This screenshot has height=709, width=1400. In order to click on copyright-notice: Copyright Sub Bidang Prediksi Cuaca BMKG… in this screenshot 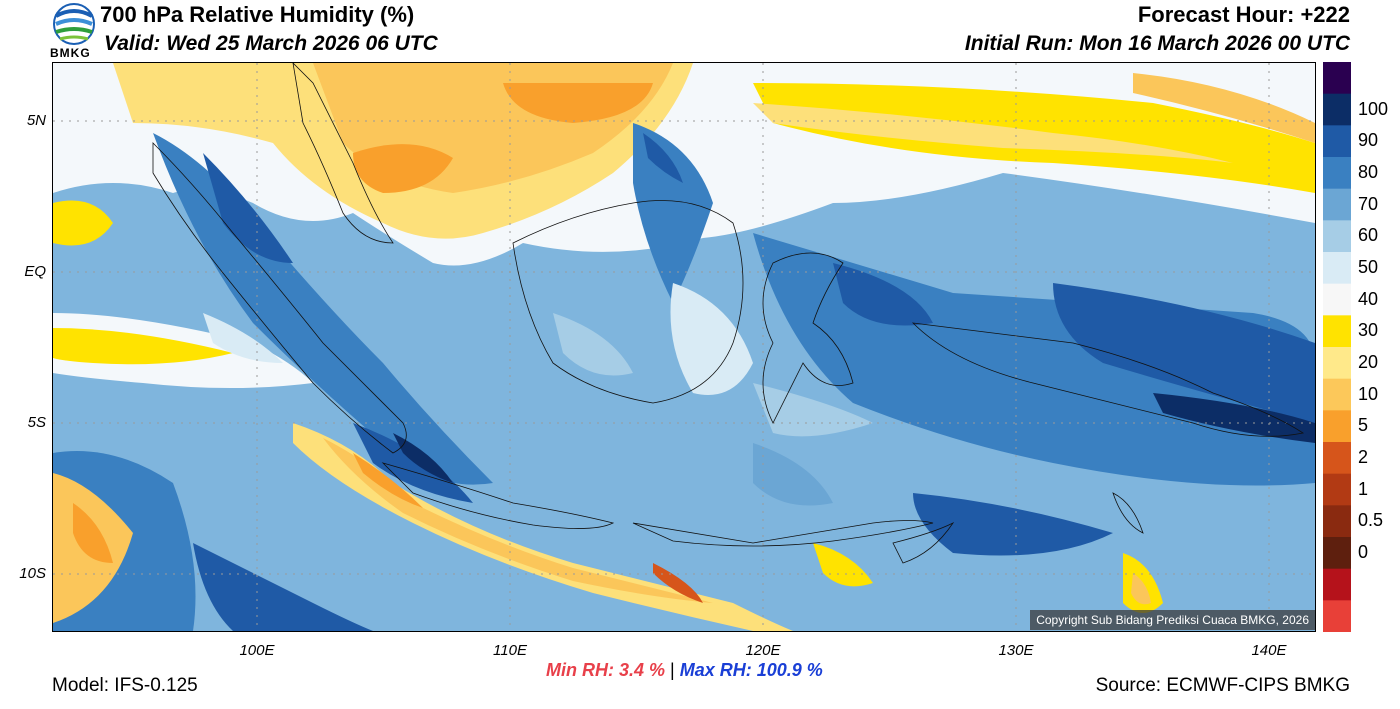, I will do `click(1172, 620)`.